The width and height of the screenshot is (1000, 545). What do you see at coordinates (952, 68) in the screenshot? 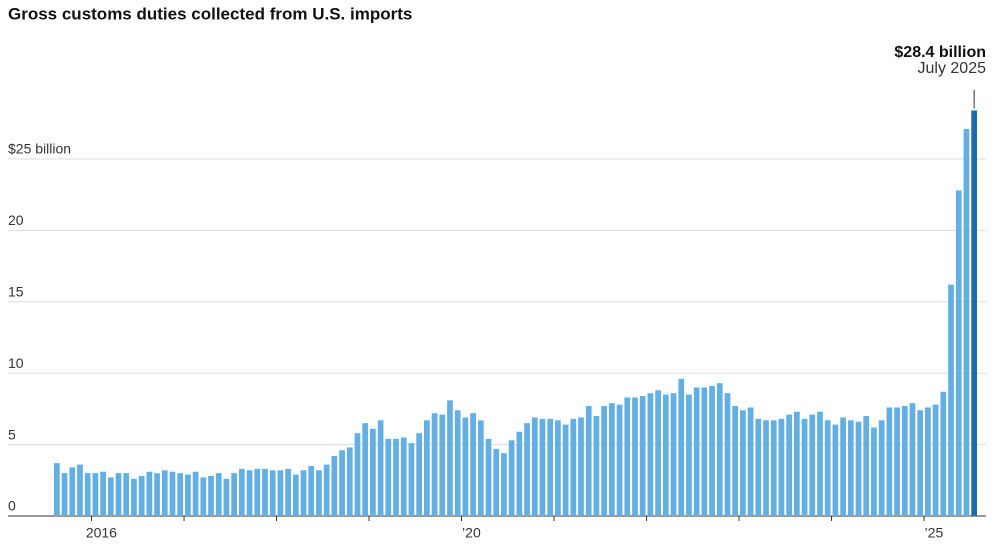
I see `annotation-date: July 2025` at bounding box center [952, 68].